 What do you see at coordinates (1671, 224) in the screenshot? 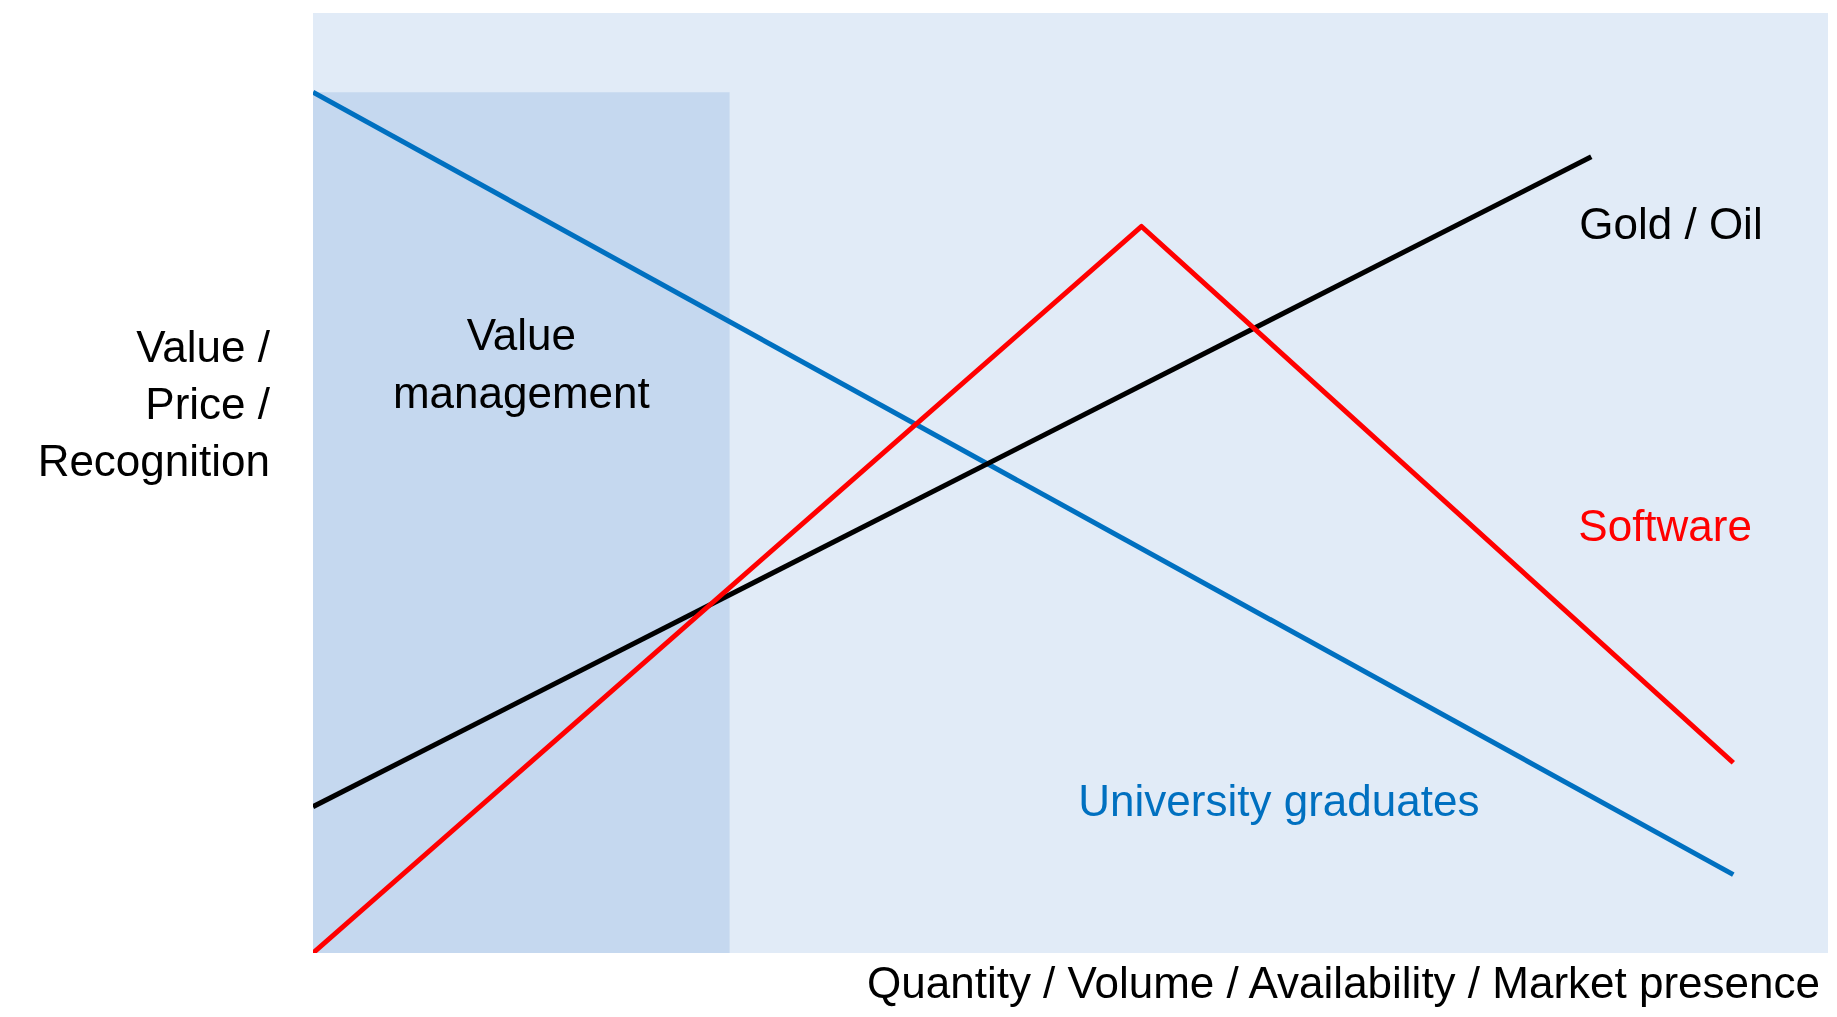
I see `series-label: Gold / Oil` at bounding box center [1671, 224].